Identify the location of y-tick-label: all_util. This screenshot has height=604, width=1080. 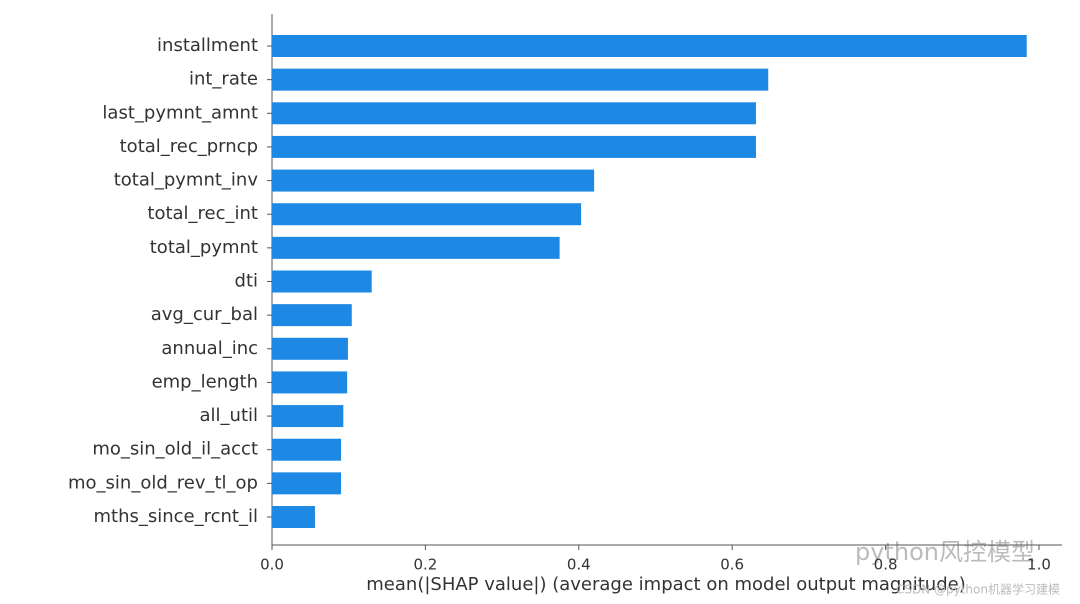
(229, 415).